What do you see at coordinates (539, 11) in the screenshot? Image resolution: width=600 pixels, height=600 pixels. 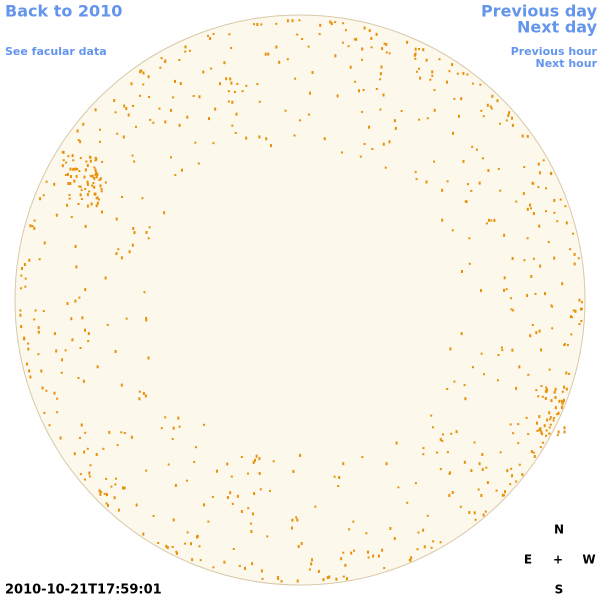 I see `previous-day-link: Previous day` at bounding box center [539, 11].